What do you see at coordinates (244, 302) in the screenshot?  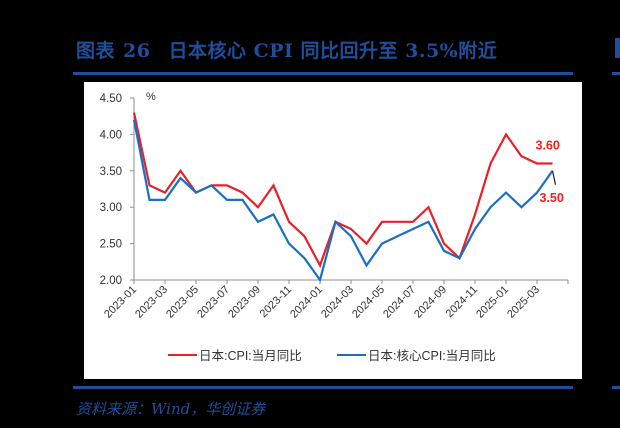 I see `x-tick-label: 2023-09` at bounding box center [244, 302].